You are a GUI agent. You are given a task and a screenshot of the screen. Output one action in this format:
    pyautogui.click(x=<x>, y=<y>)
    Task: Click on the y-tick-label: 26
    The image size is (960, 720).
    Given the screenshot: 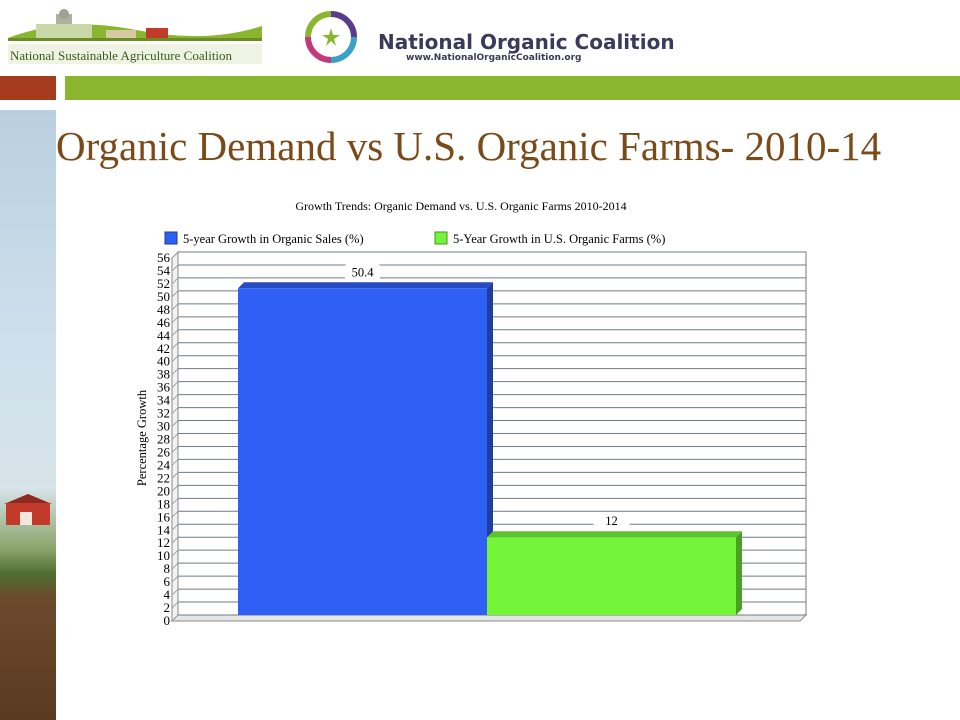 What is the action you would take?
    pyautogui.click(x=164, y=451)
    